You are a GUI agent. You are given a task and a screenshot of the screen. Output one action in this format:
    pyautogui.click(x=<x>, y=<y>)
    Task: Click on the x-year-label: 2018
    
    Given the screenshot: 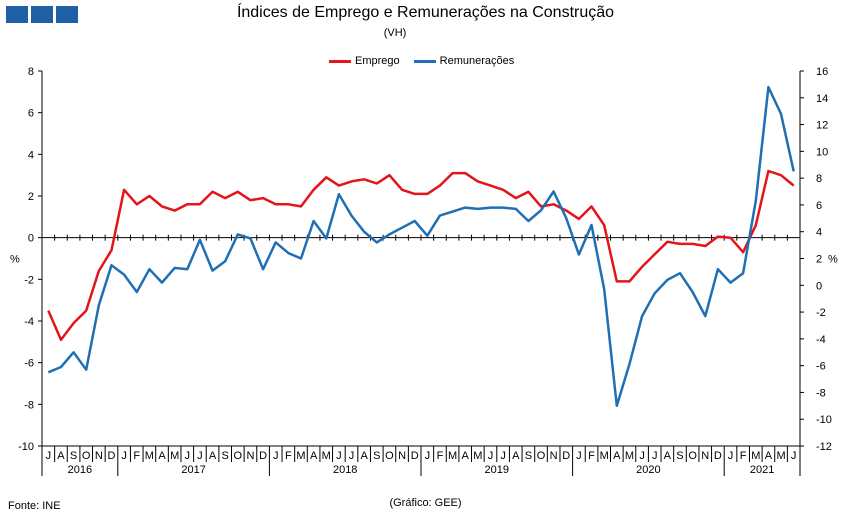 What is the action you would take?
    pyautogui.click(x=345, y=470)
    